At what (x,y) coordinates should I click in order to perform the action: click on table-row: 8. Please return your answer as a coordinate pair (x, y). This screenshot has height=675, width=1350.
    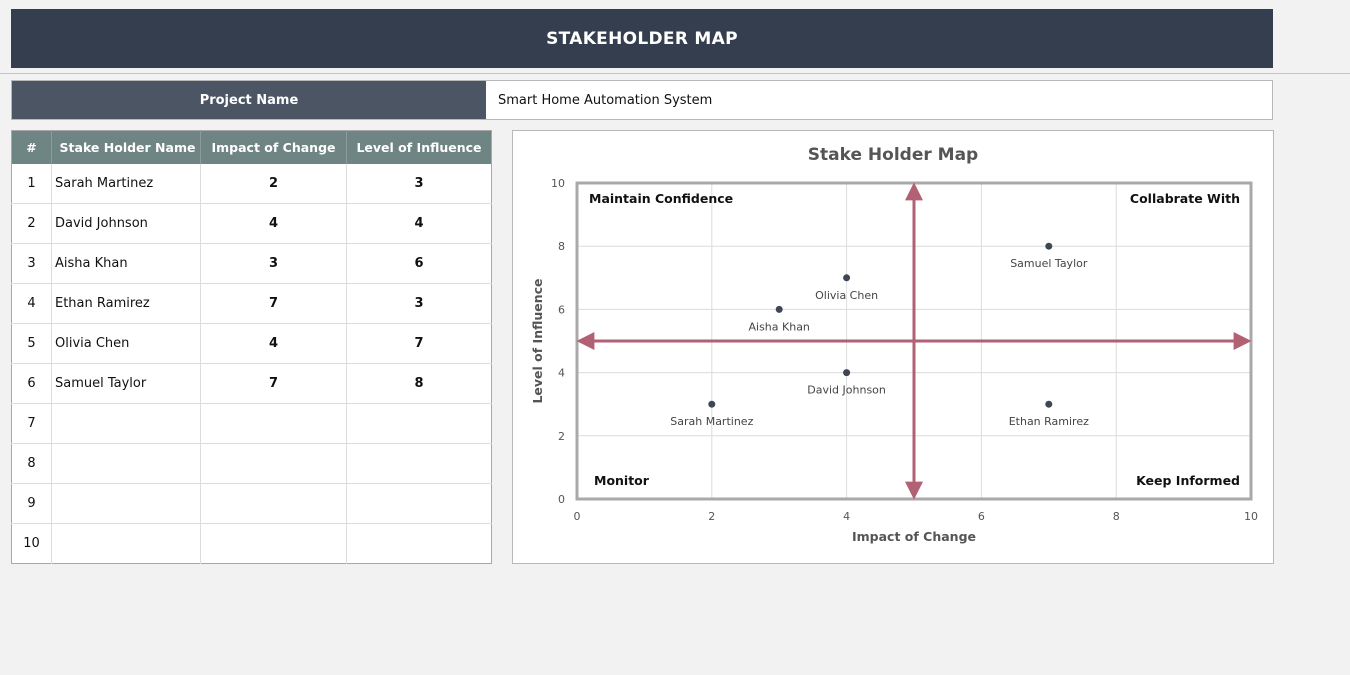
    Looking at the image, I should click on (251, 463).